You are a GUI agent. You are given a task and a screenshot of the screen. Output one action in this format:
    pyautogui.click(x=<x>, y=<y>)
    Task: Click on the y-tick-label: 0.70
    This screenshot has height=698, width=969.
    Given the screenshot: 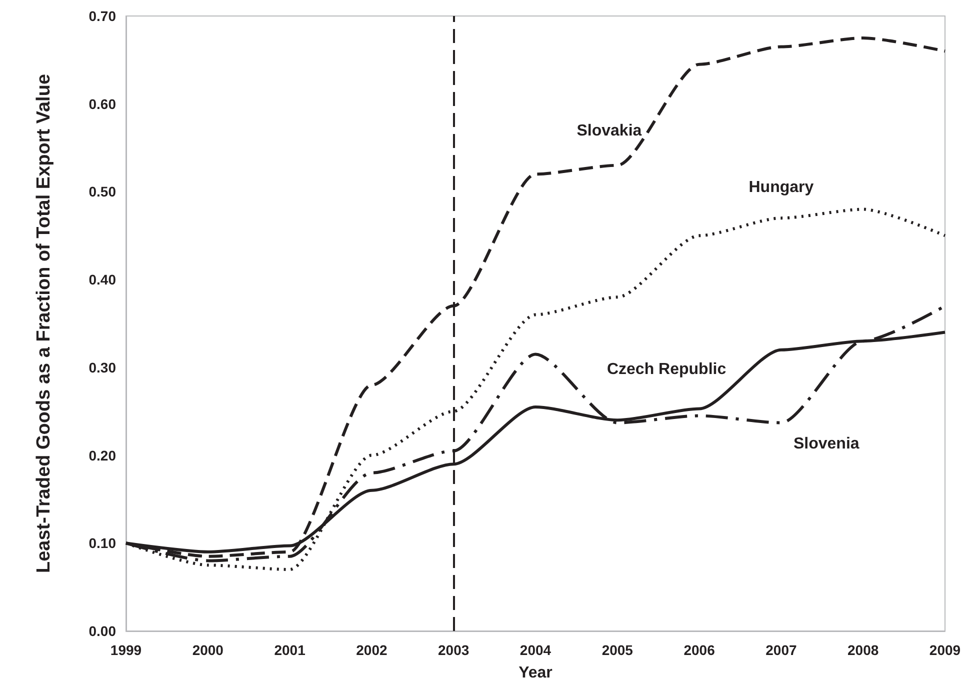 What is the action you would take?
    pyautogui.click(x=102, y=16)
    